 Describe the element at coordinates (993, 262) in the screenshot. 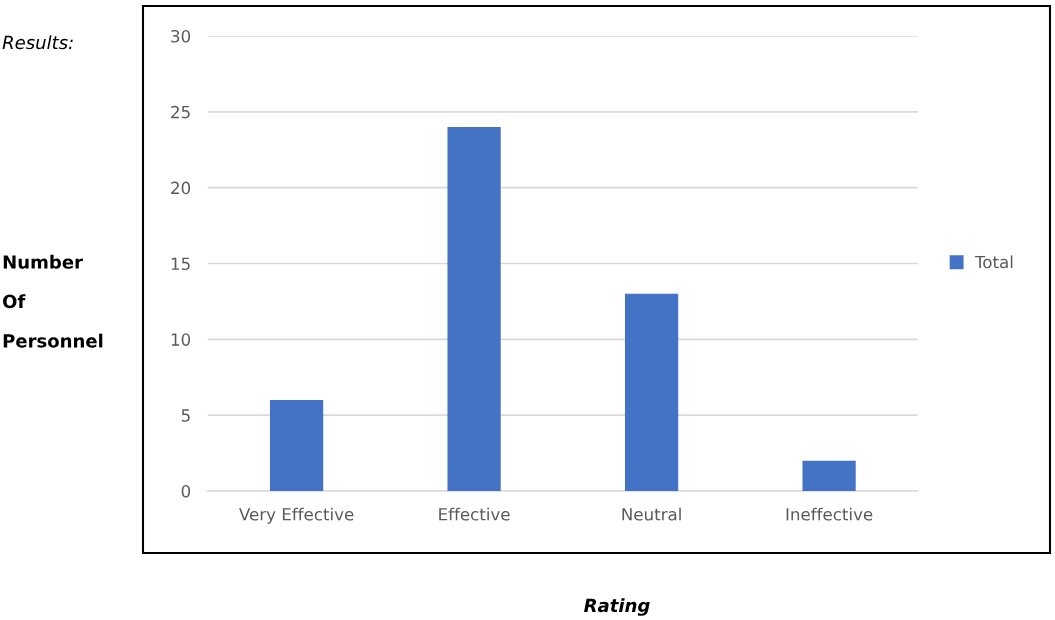

I see `legend-label: Total` at that location.